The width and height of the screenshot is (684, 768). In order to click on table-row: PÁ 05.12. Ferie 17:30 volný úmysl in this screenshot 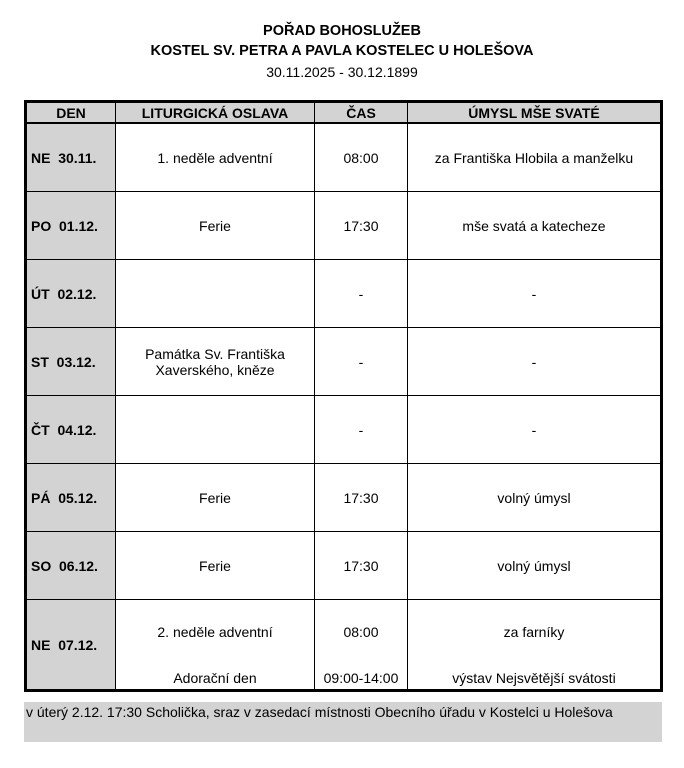, I will do `click(343, 497)`.